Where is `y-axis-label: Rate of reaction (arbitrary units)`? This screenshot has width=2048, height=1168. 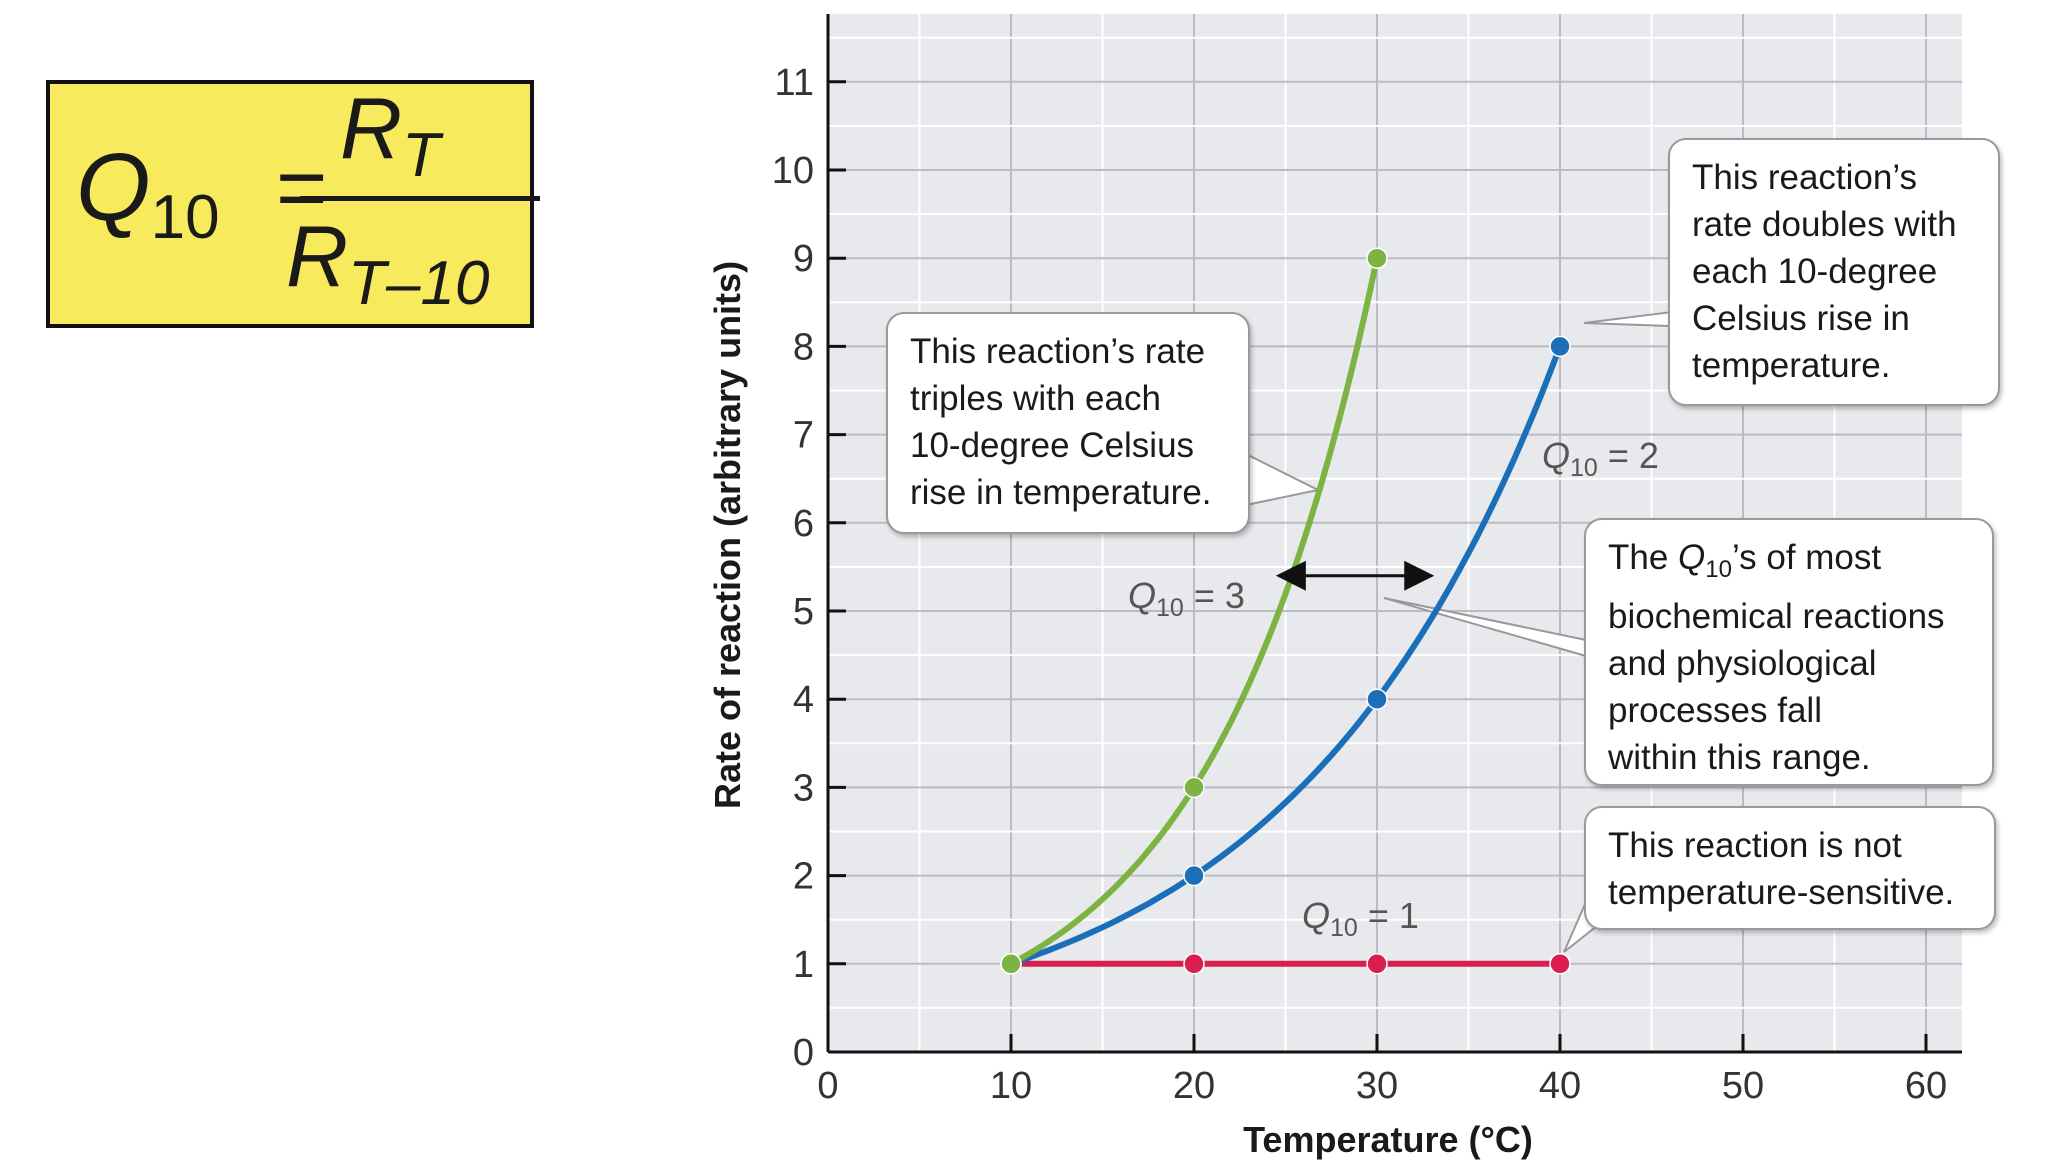
y-axis-label: Rate of reaction (arbitrary units) is located at coordinates (727, 535).